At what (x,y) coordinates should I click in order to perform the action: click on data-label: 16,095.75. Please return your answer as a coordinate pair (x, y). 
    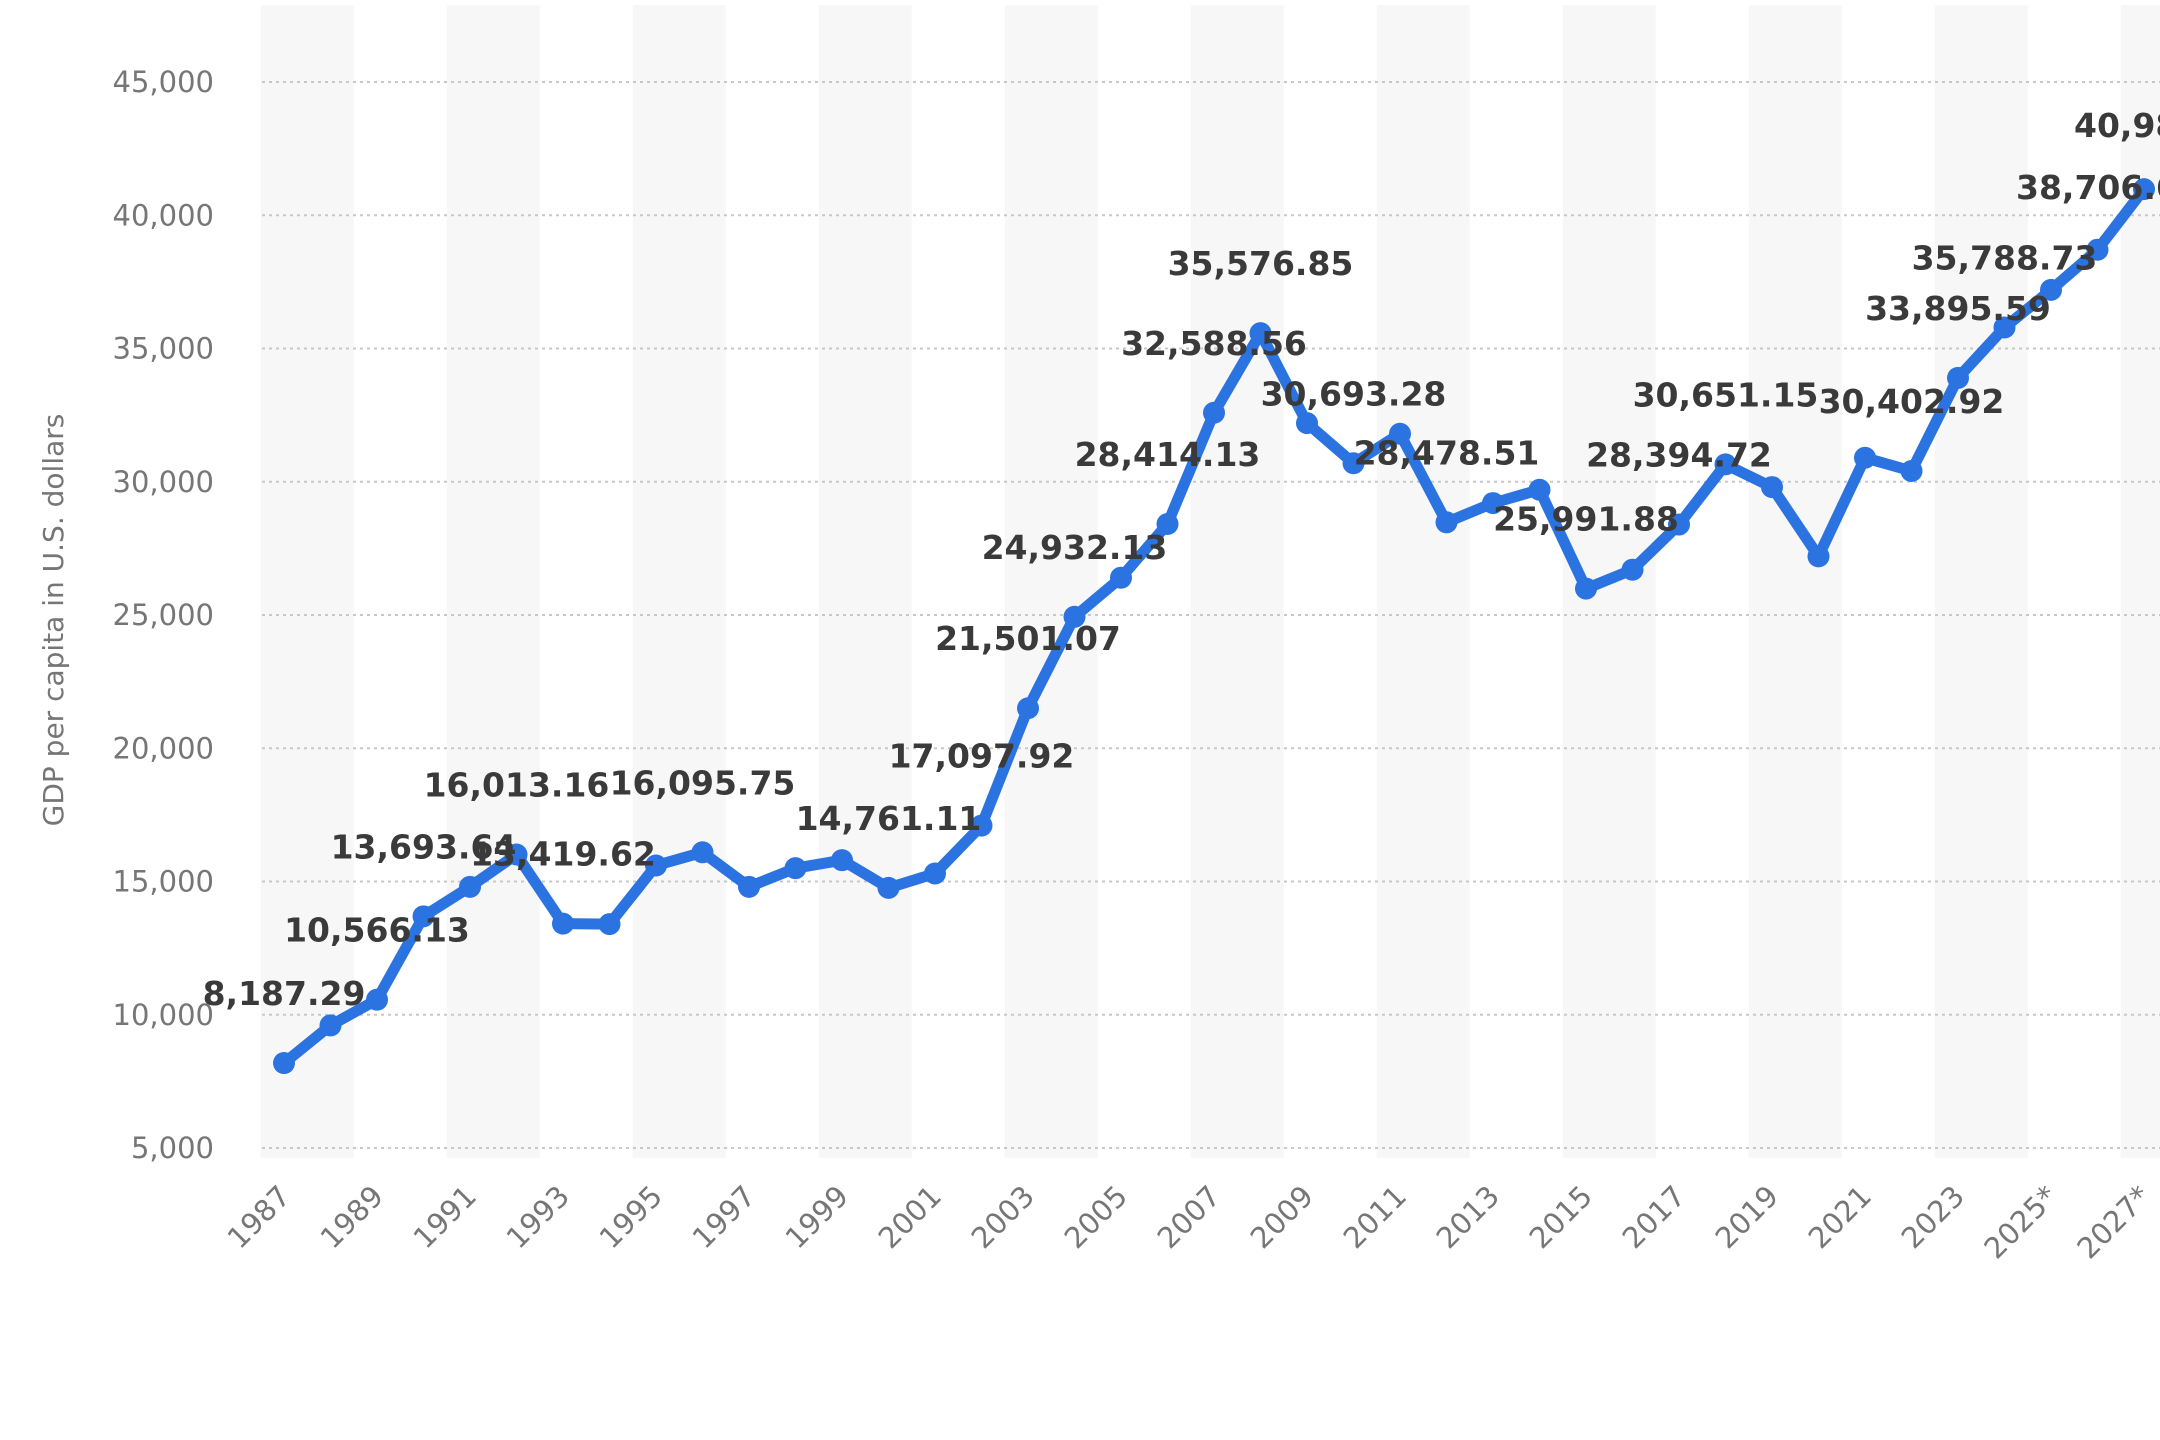
    Looking at the image, I should click on (703, 782).